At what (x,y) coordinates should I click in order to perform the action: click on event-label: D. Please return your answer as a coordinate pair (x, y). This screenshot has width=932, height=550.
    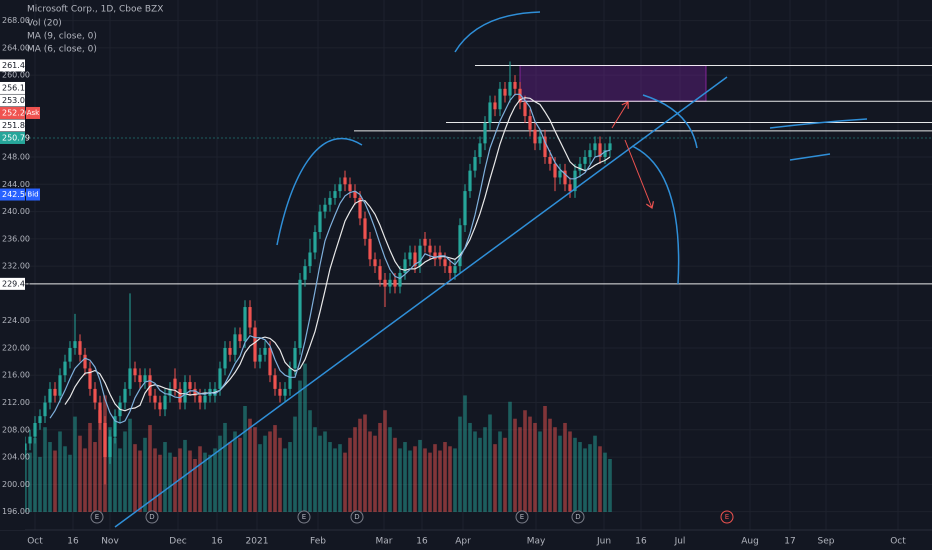
    Looking at the image, I should click on (577, 517).